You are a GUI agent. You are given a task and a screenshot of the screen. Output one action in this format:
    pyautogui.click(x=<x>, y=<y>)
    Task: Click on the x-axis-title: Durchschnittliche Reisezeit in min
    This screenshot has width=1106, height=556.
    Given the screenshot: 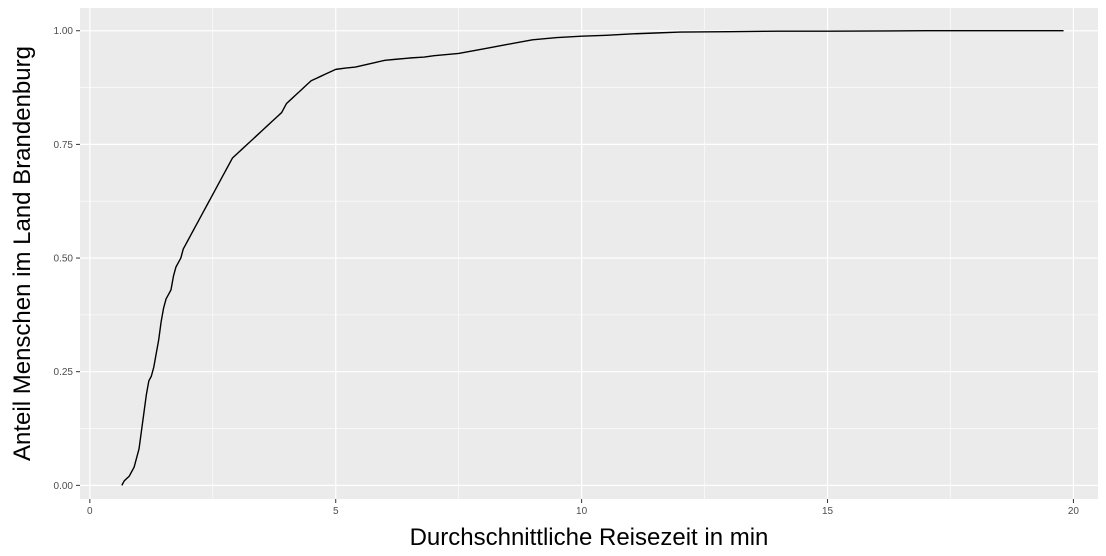 What is the action you would take?
    pyautogui.click(x=589, y=537)
    